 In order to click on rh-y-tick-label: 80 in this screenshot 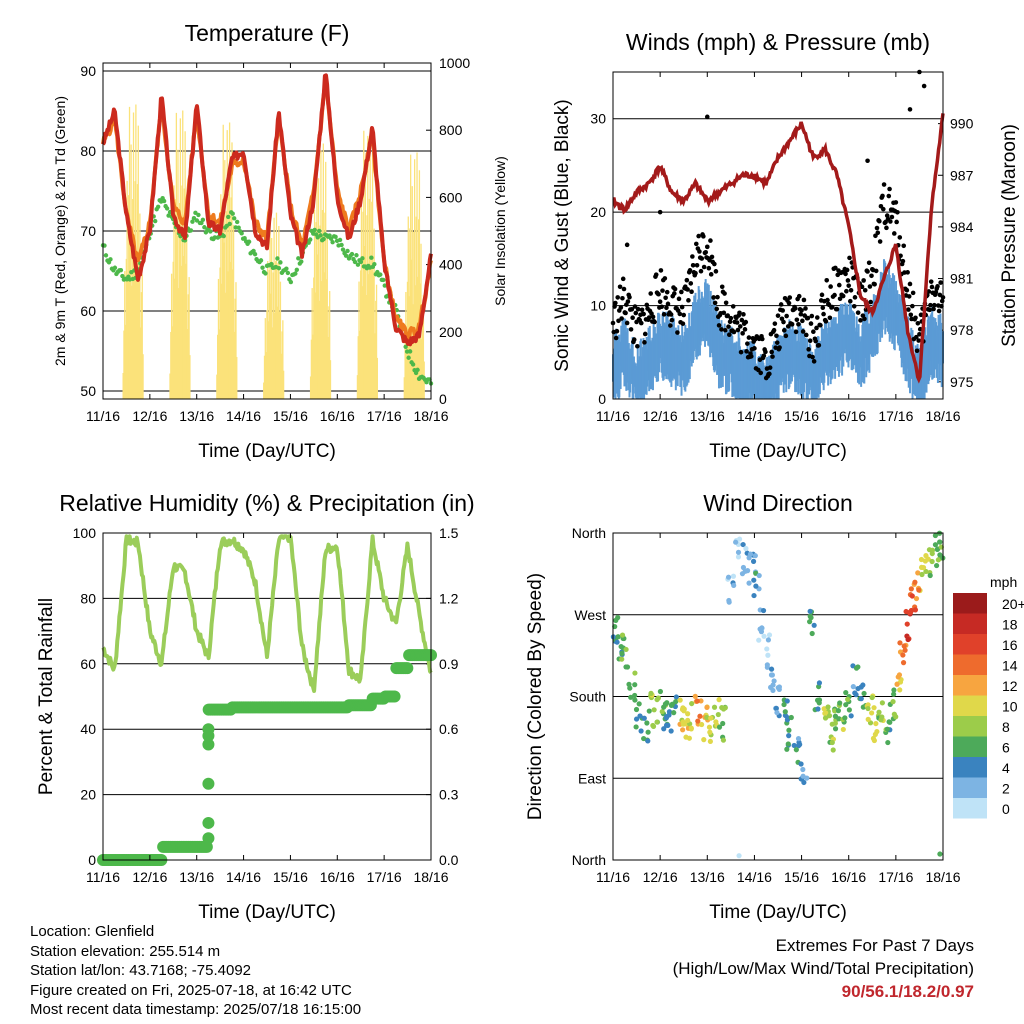, I will do `click(88, 598)`.